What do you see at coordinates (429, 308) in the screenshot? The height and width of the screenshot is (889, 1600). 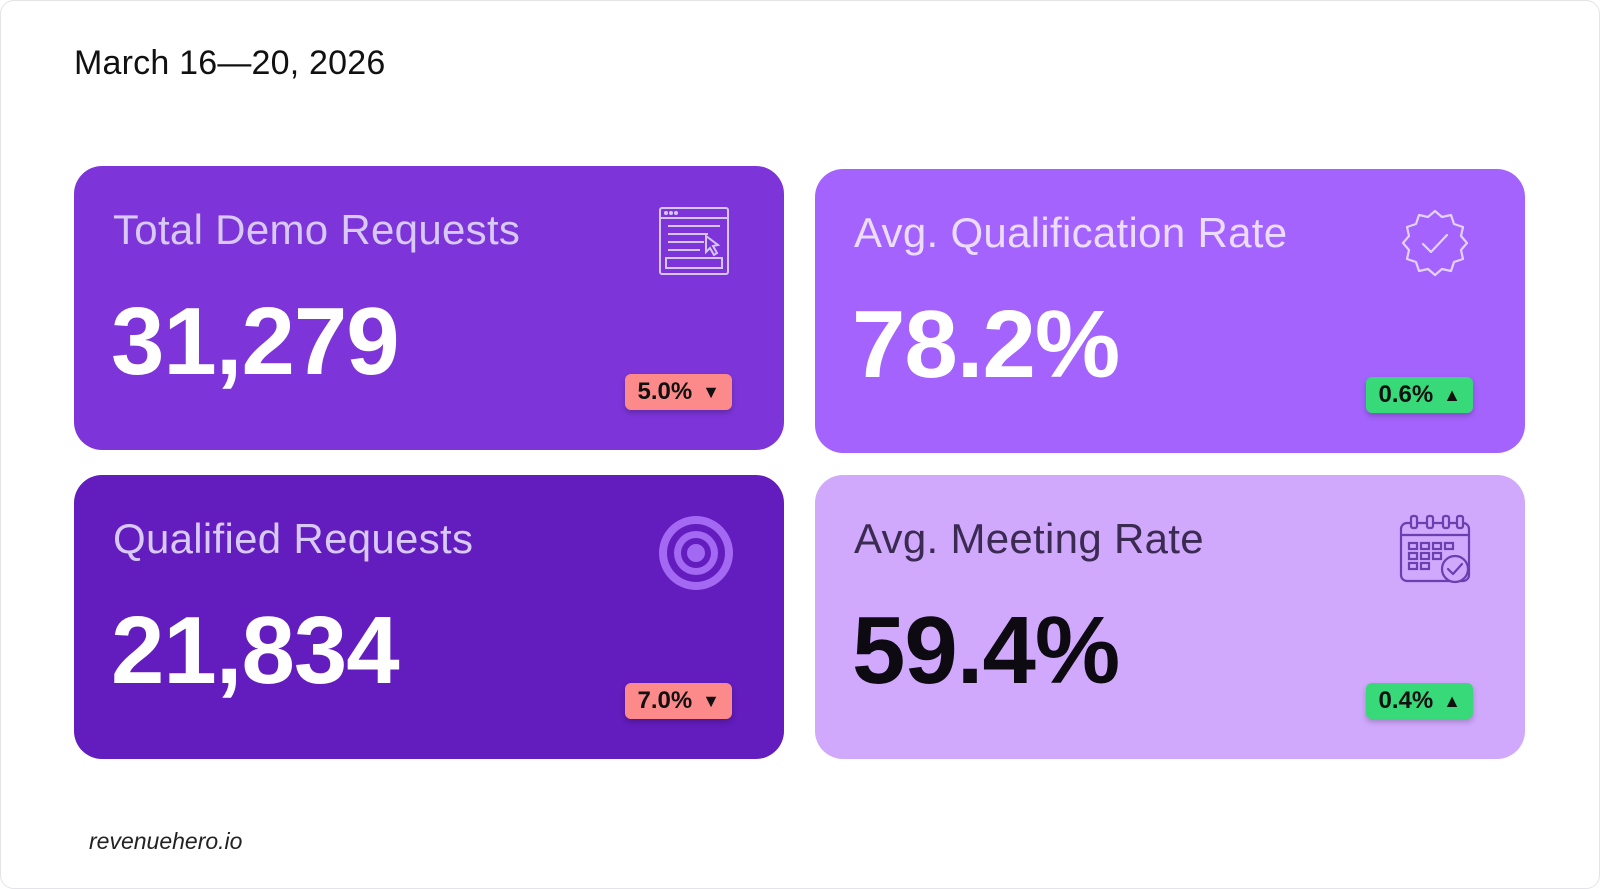 I see `card-total-demo-requests: Total Demo Requests 31,279 5.0% ▼` at bounding box center [429, 308].